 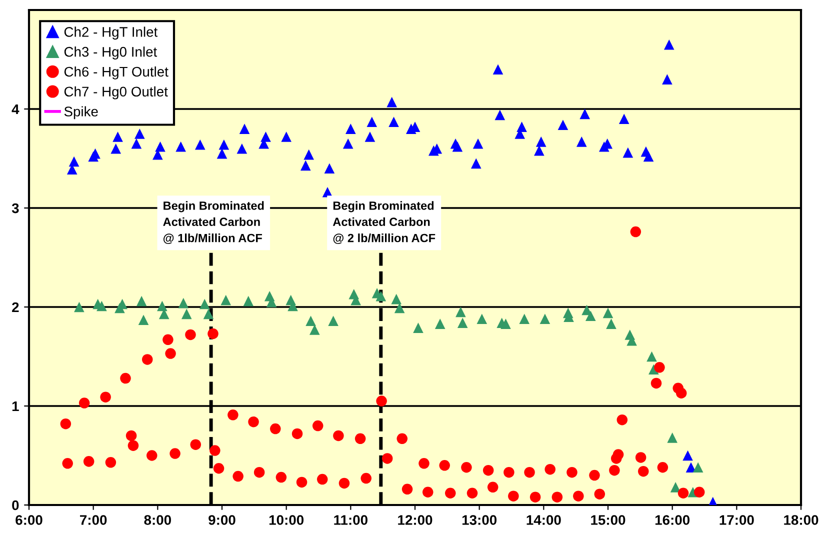 I want to click on y-tick-label: 2, so click(x=15, y=307).